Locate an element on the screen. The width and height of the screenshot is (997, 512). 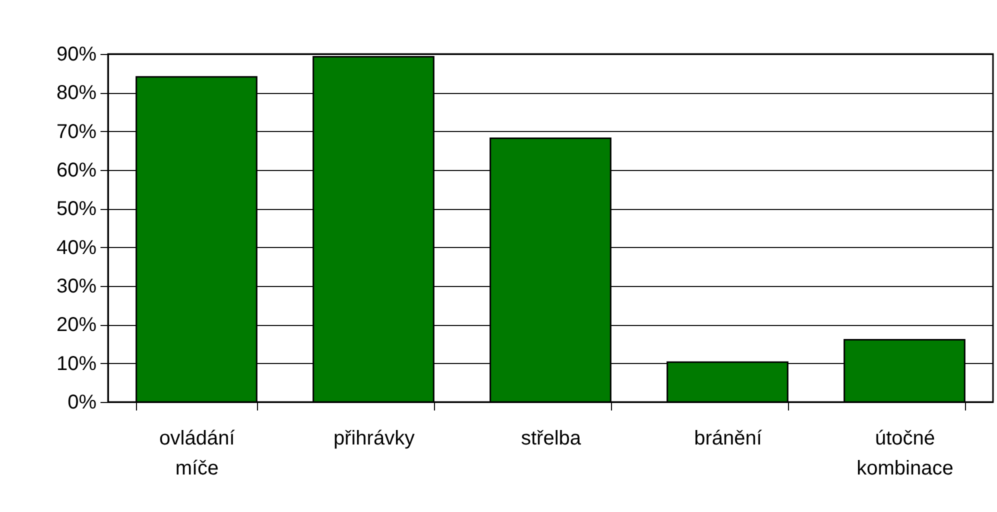
y-tick-label: 60% is located at coordinates (76, 171).